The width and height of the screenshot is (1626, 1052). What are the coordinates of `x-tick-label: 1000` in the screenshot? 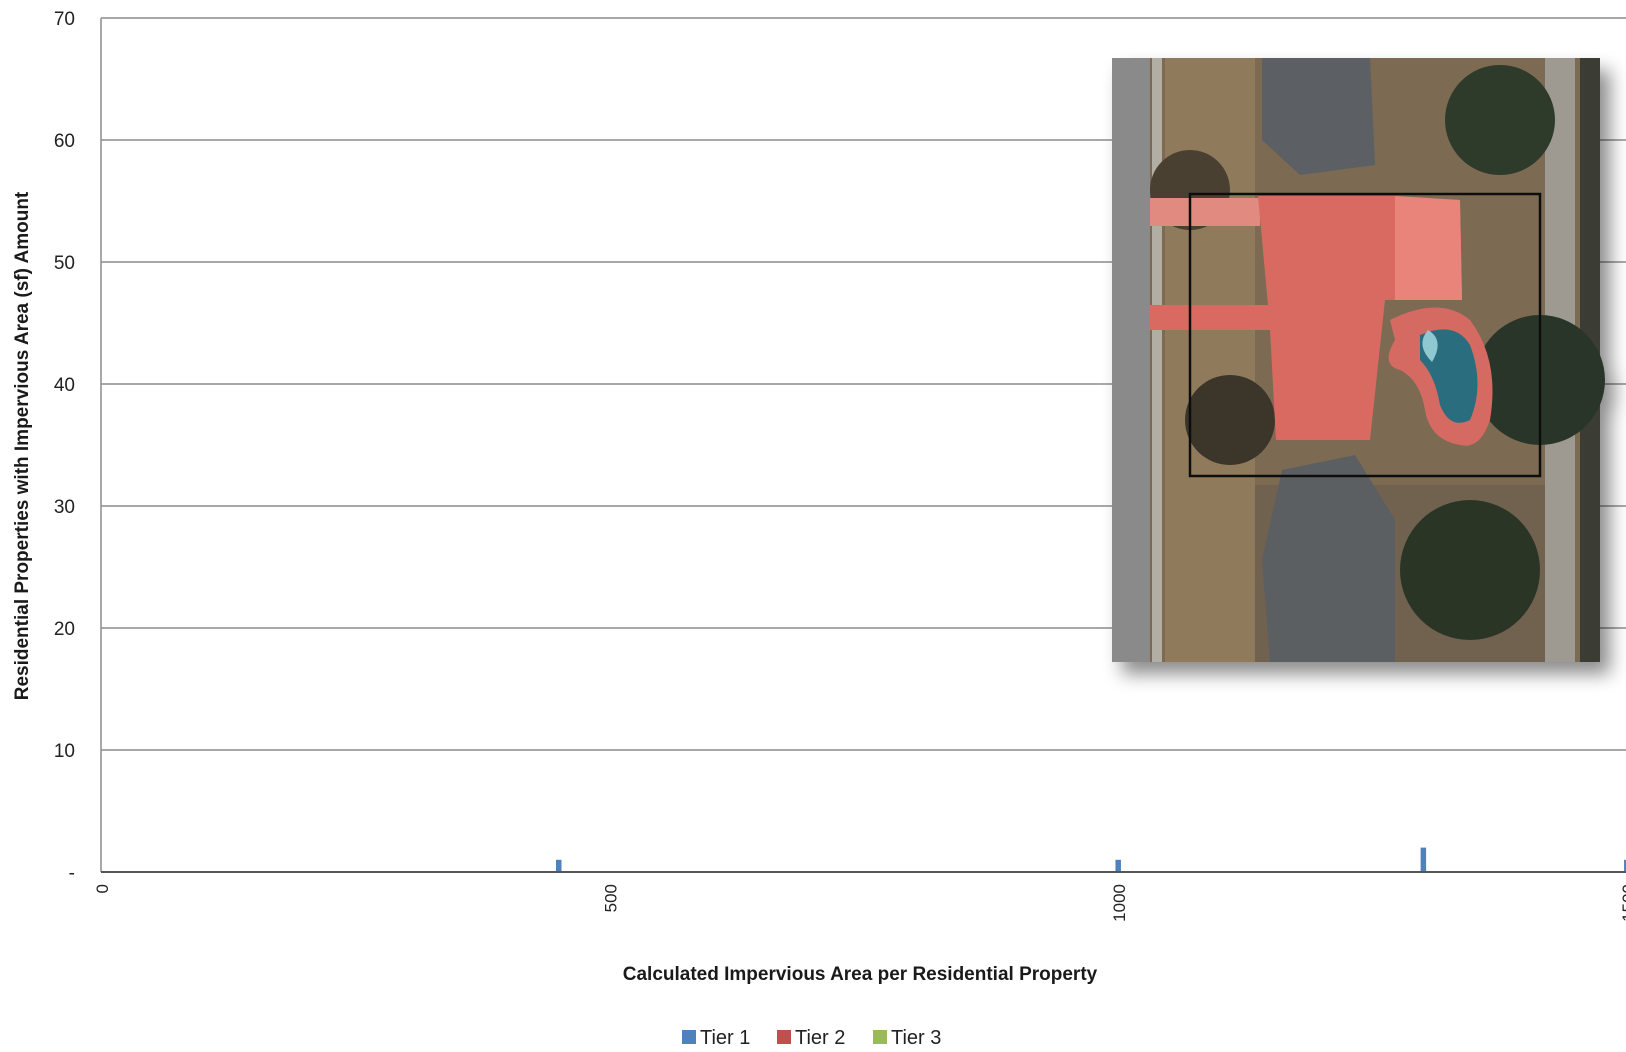 It's located at (1119, 903).